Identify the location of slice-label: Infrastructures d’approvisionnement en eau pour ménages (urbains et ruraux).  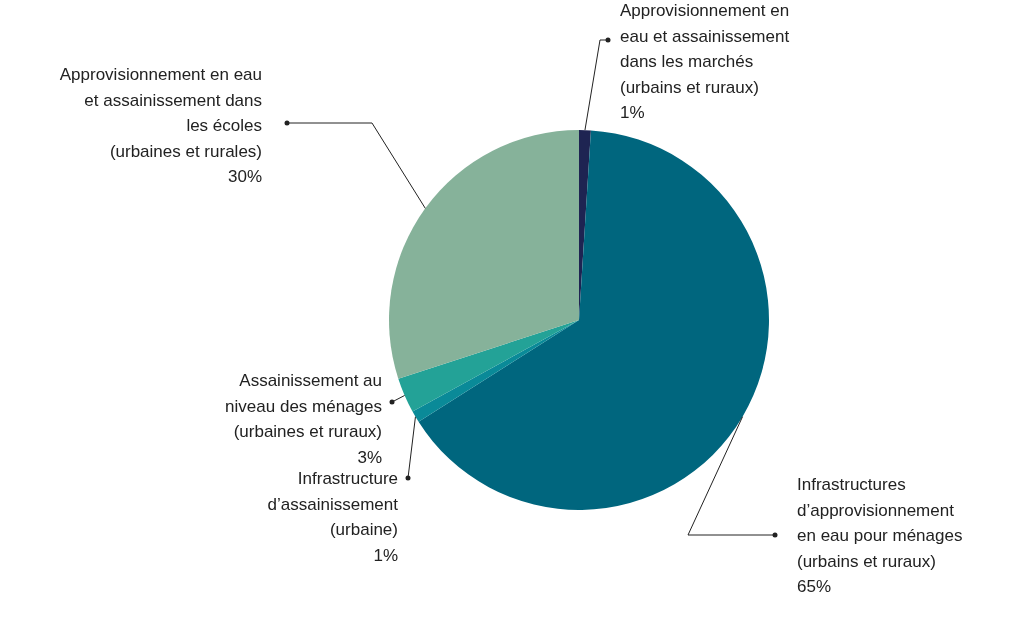
(880, 523).